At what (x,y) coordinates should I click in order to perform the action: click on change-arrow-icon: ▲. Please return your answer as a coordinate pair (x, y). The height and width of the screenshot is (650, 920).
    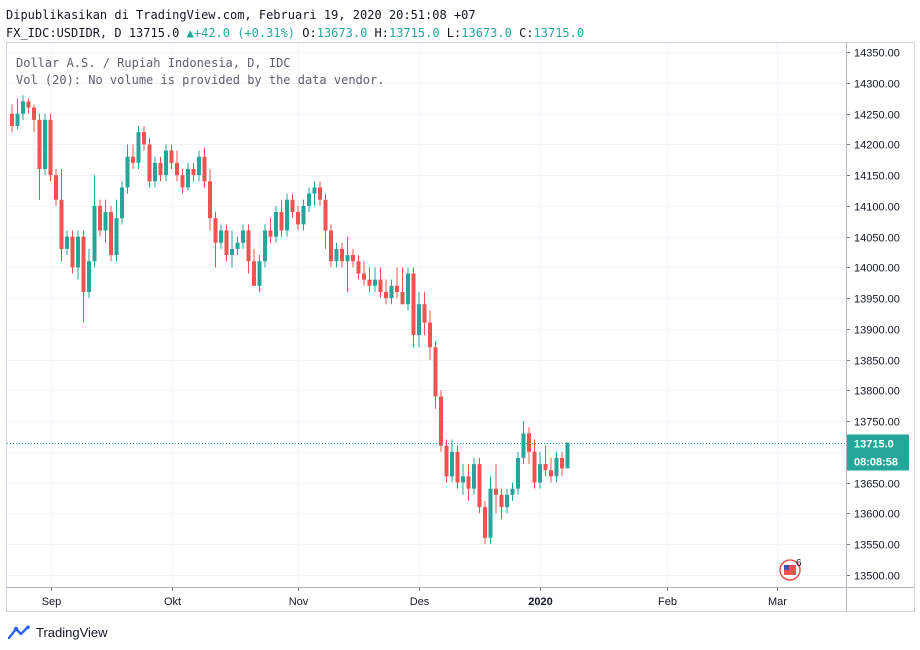
    Looking at the image, I should click on (190, 33).